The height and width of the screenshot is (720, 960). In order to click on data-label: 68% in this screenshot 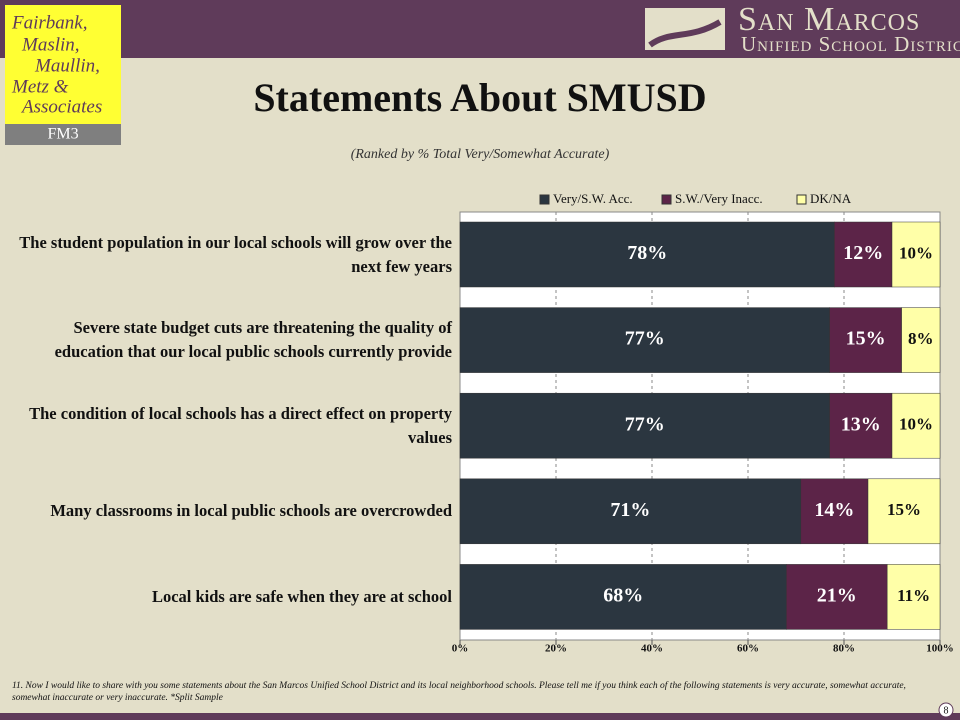, I will do `click(623, 595)`.